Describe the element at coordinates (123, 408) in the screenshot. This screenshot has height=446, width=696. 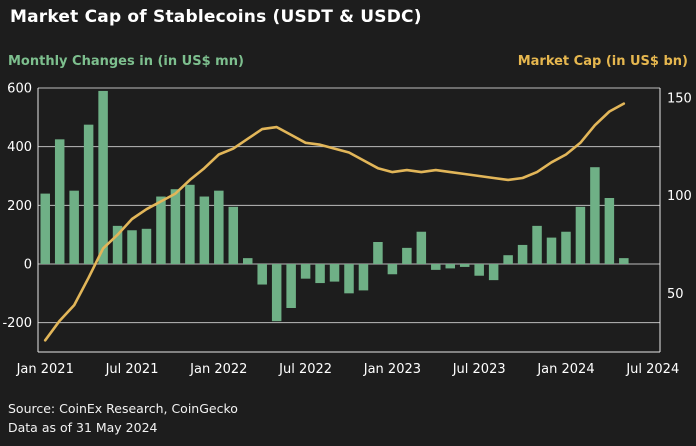
I see `source-text: Source: CoinEx Research, CoinGecko` at that location.